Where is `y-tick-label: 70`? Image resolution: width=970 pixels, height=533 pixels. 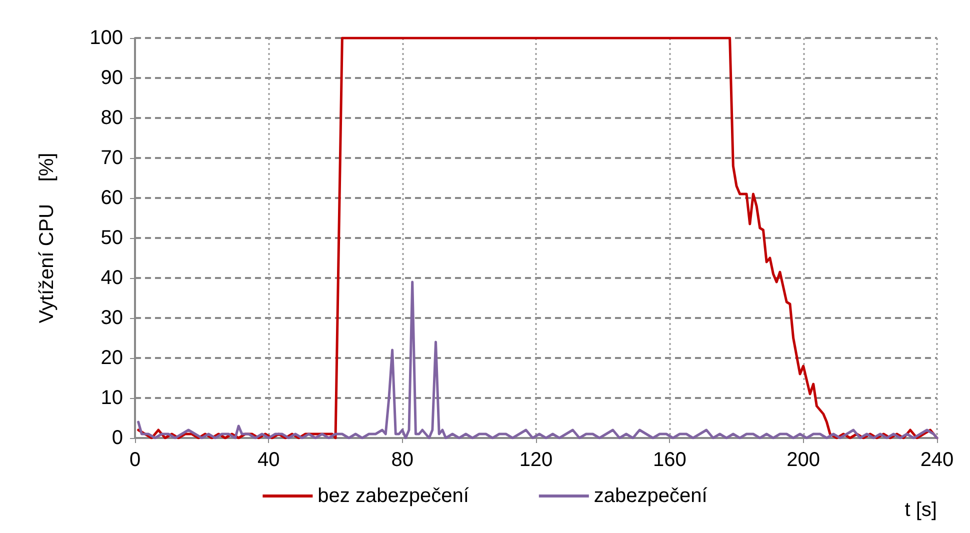 y-tick-label: 70 is located at coordinates (111, 158).